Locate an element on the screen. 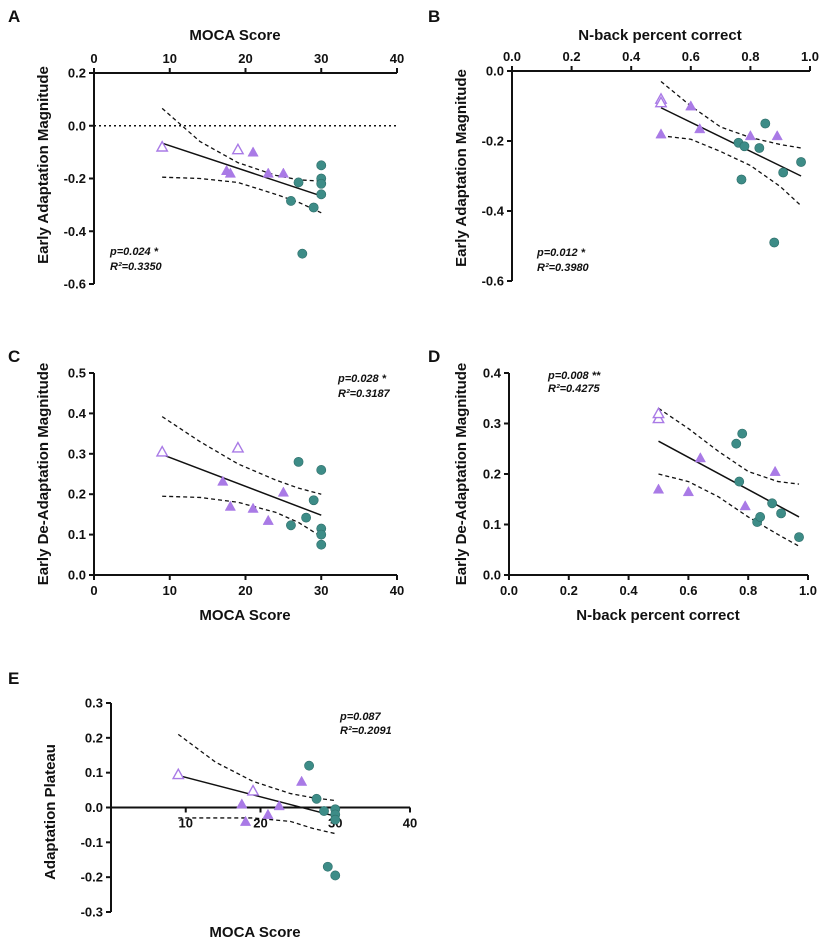  y-tick-label-b: 0.0 is located at coordinates (495, 71).